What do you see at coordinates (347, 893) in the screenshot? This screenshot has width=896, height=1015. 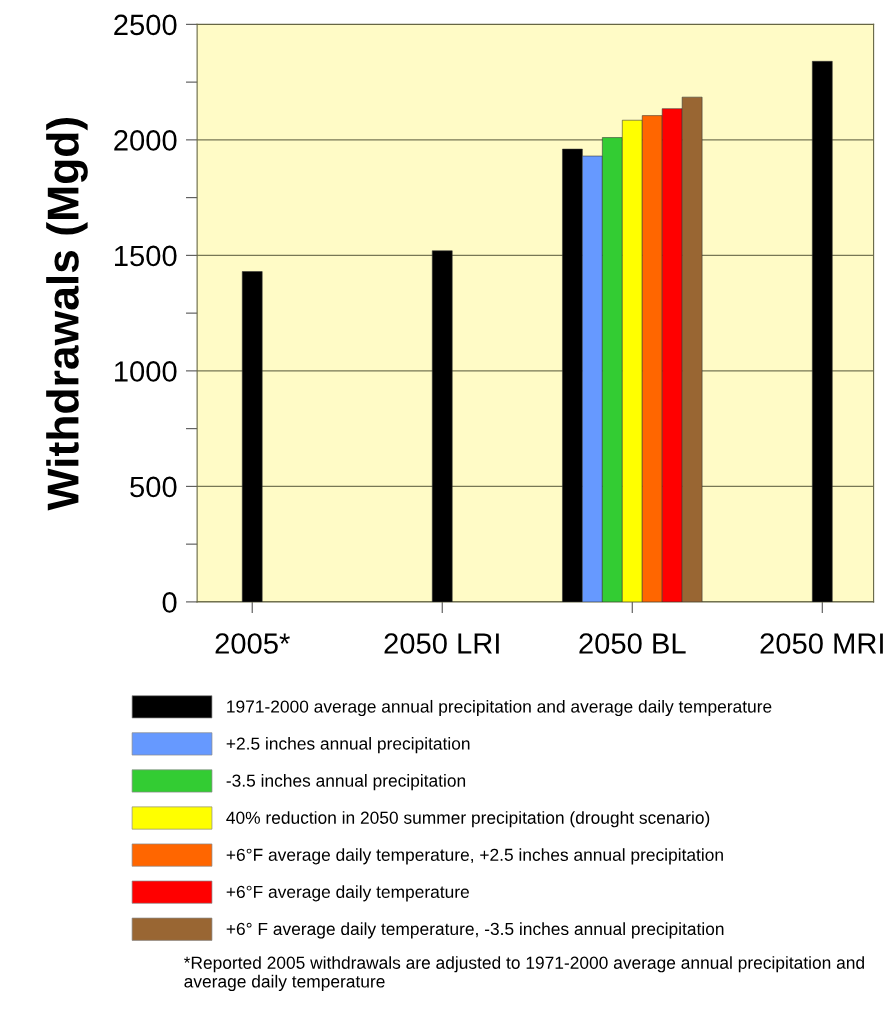 I see `legend-label: +6°F average daily temperature` at bounding box center [347, 893].